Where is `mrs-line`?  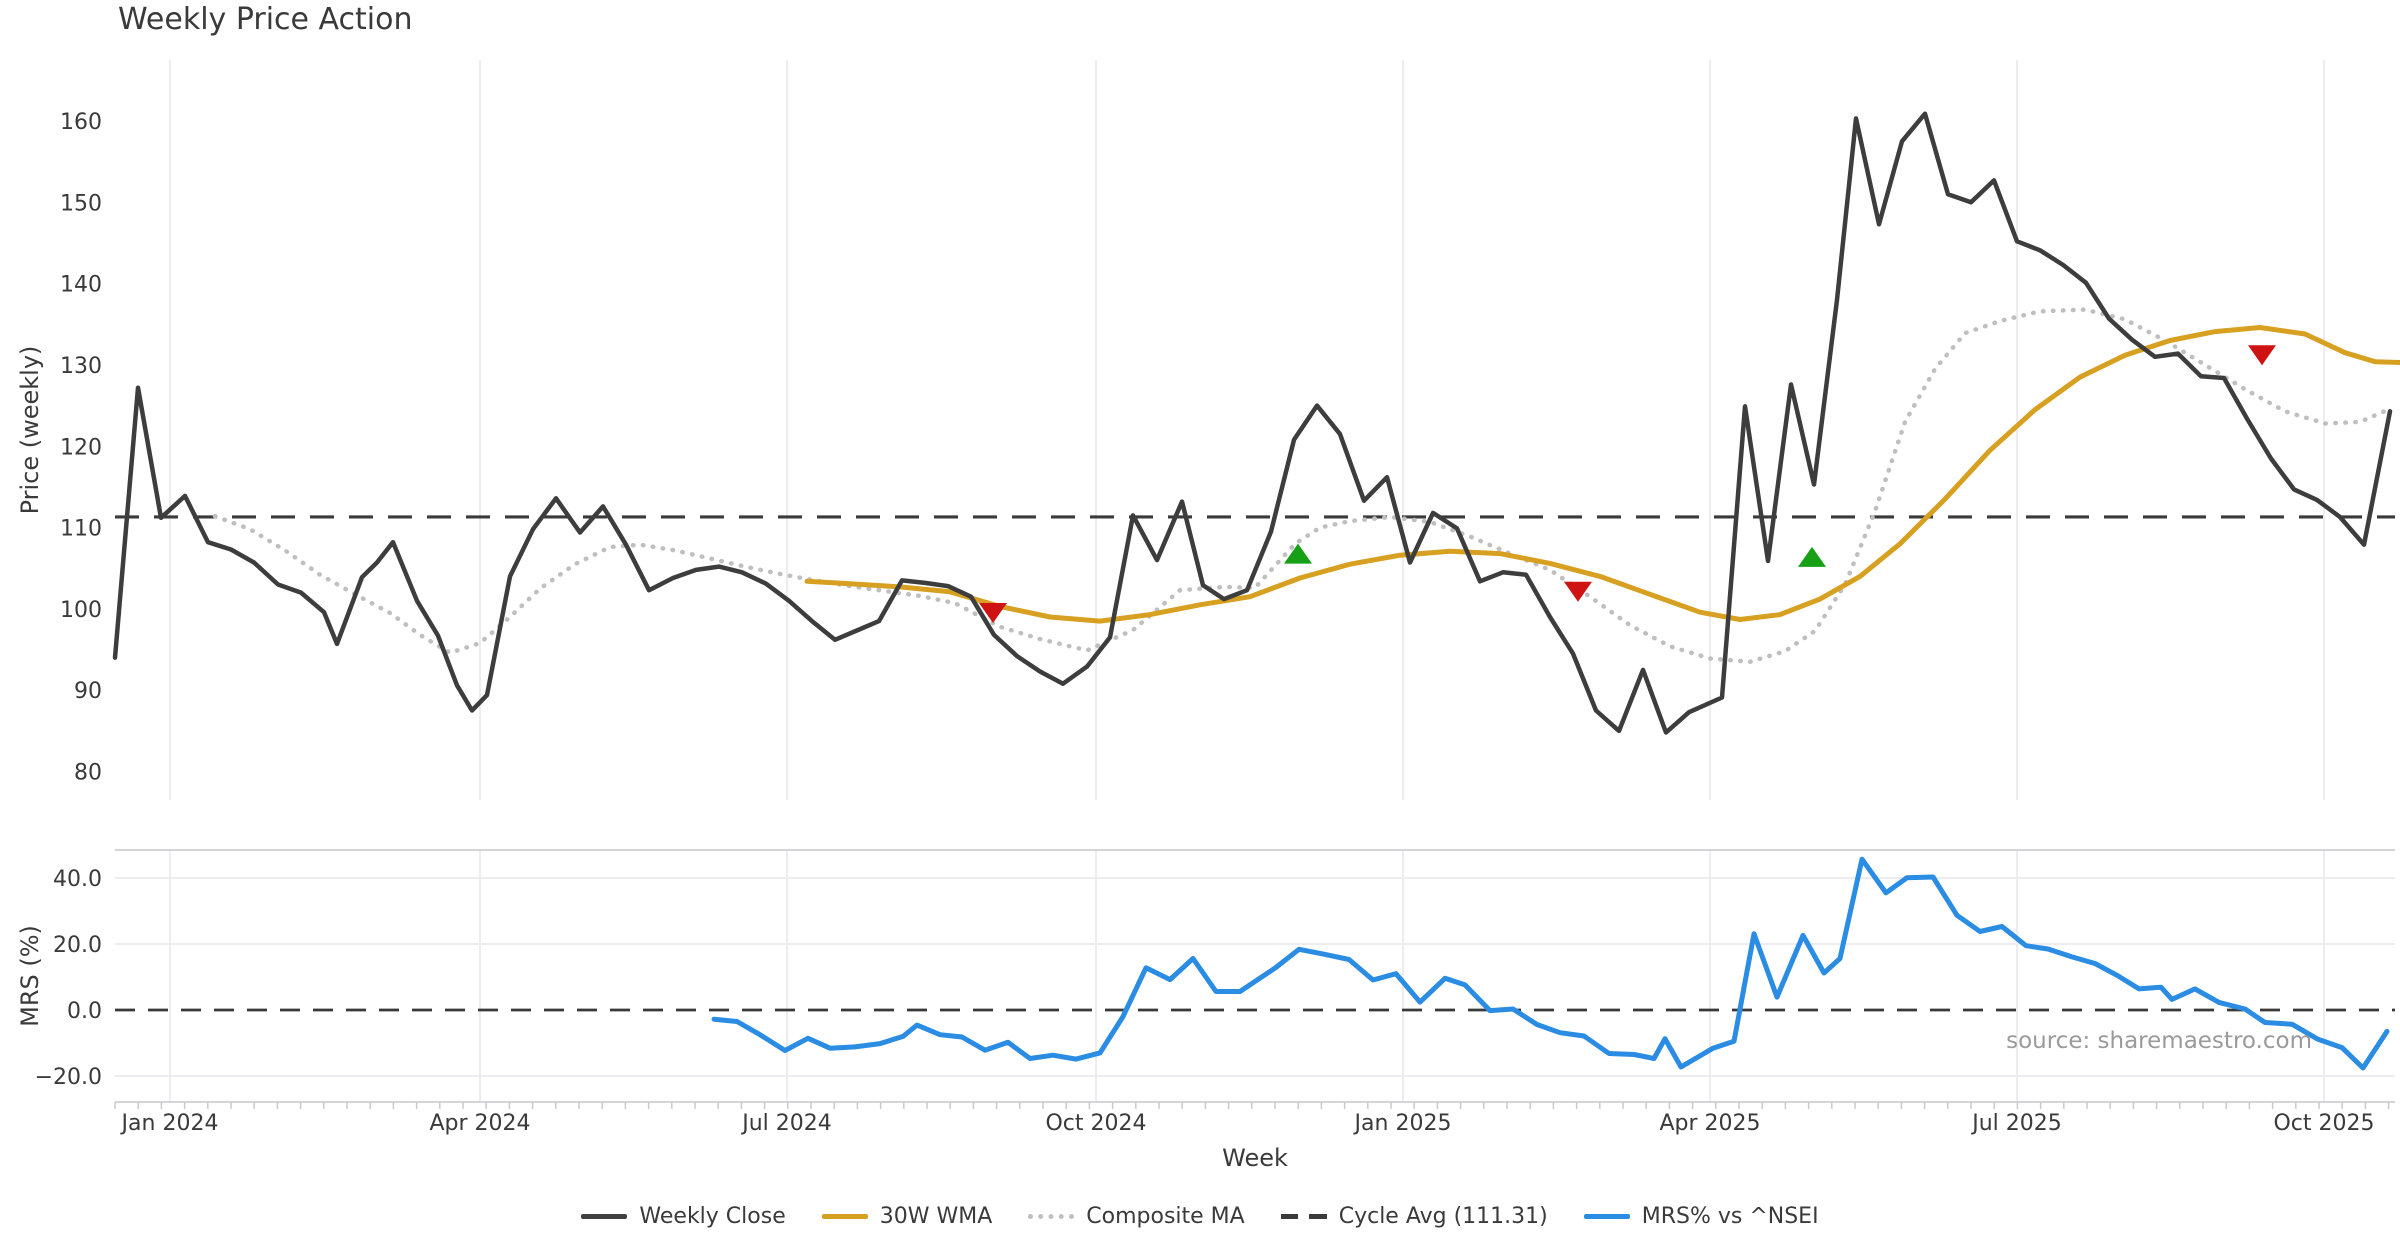 mrs-line is located at coordinates (1550, 963).